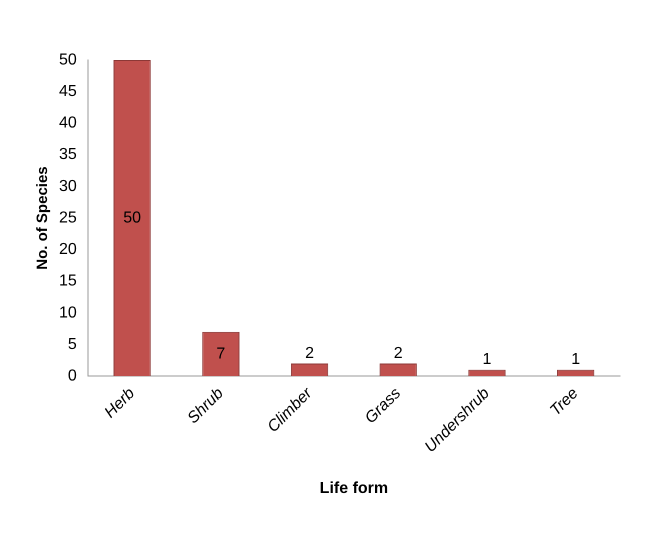 The width and height of the screenshot is (660, 542). I want to click on y-tick-label: 20, so click(68, 249).